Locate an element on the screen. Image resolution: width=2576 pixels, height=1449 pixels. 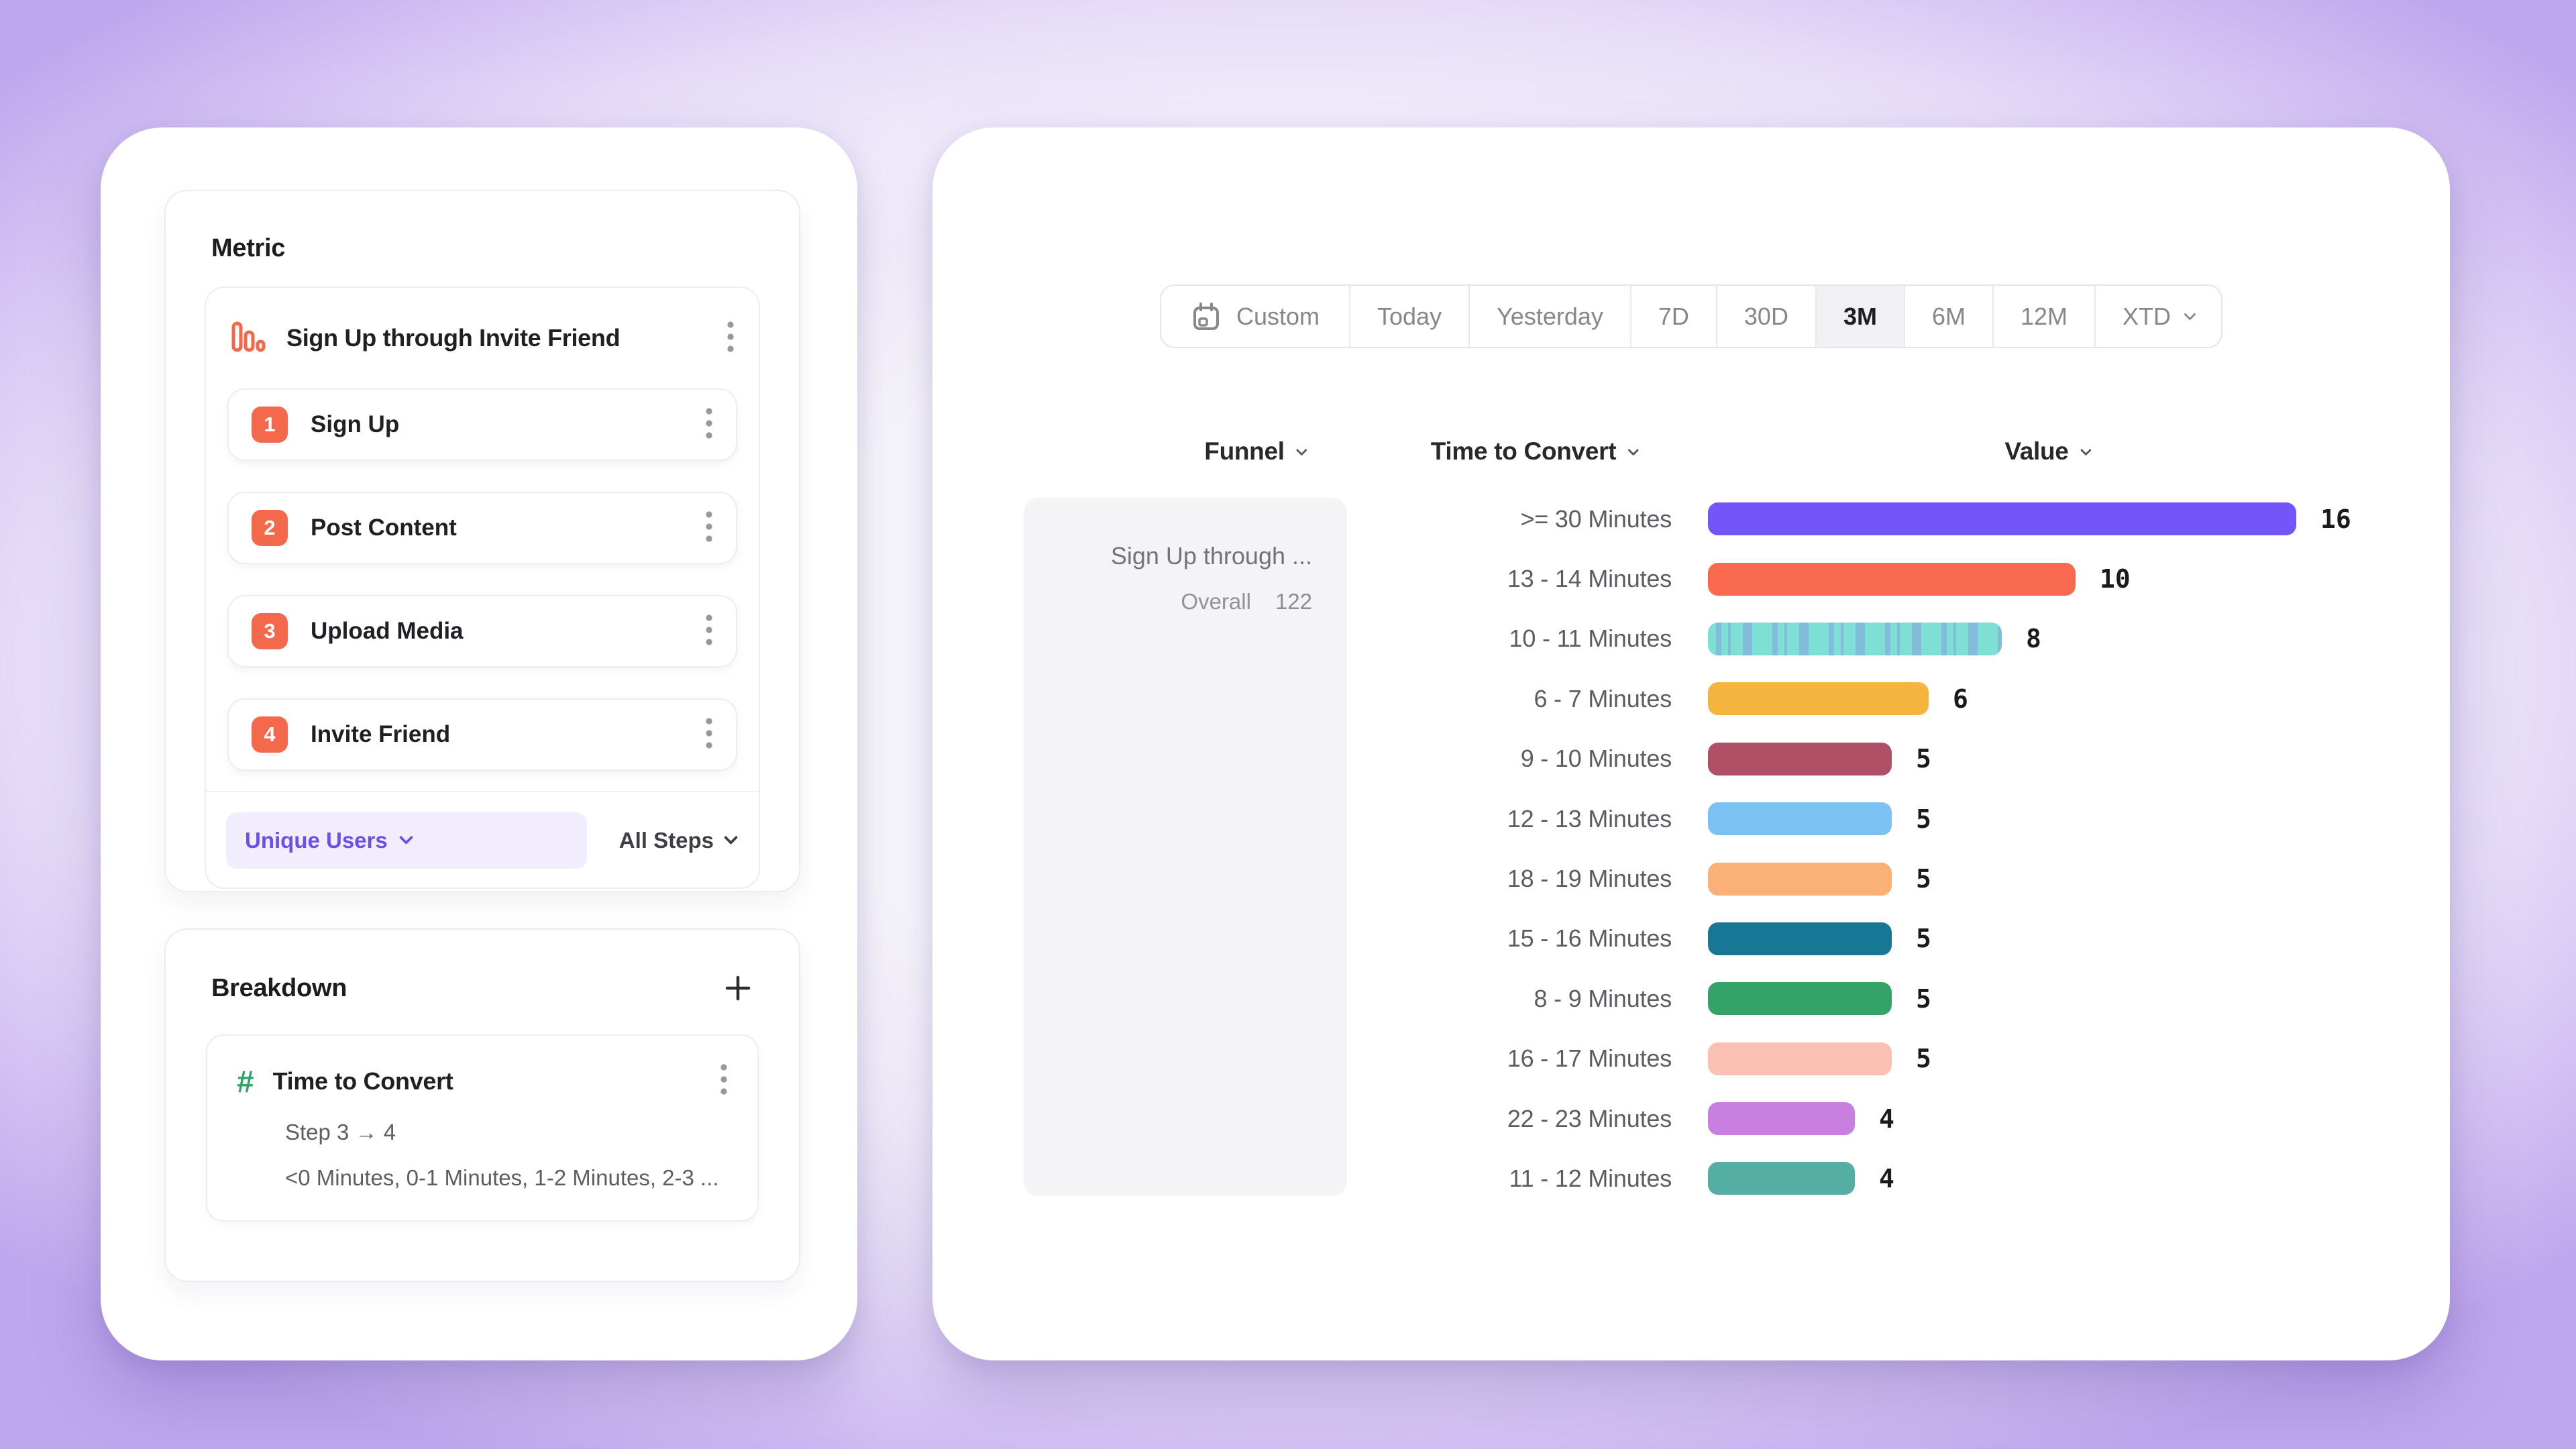
time-range-option-30d: 30D is located at coordinates (1765, 316).